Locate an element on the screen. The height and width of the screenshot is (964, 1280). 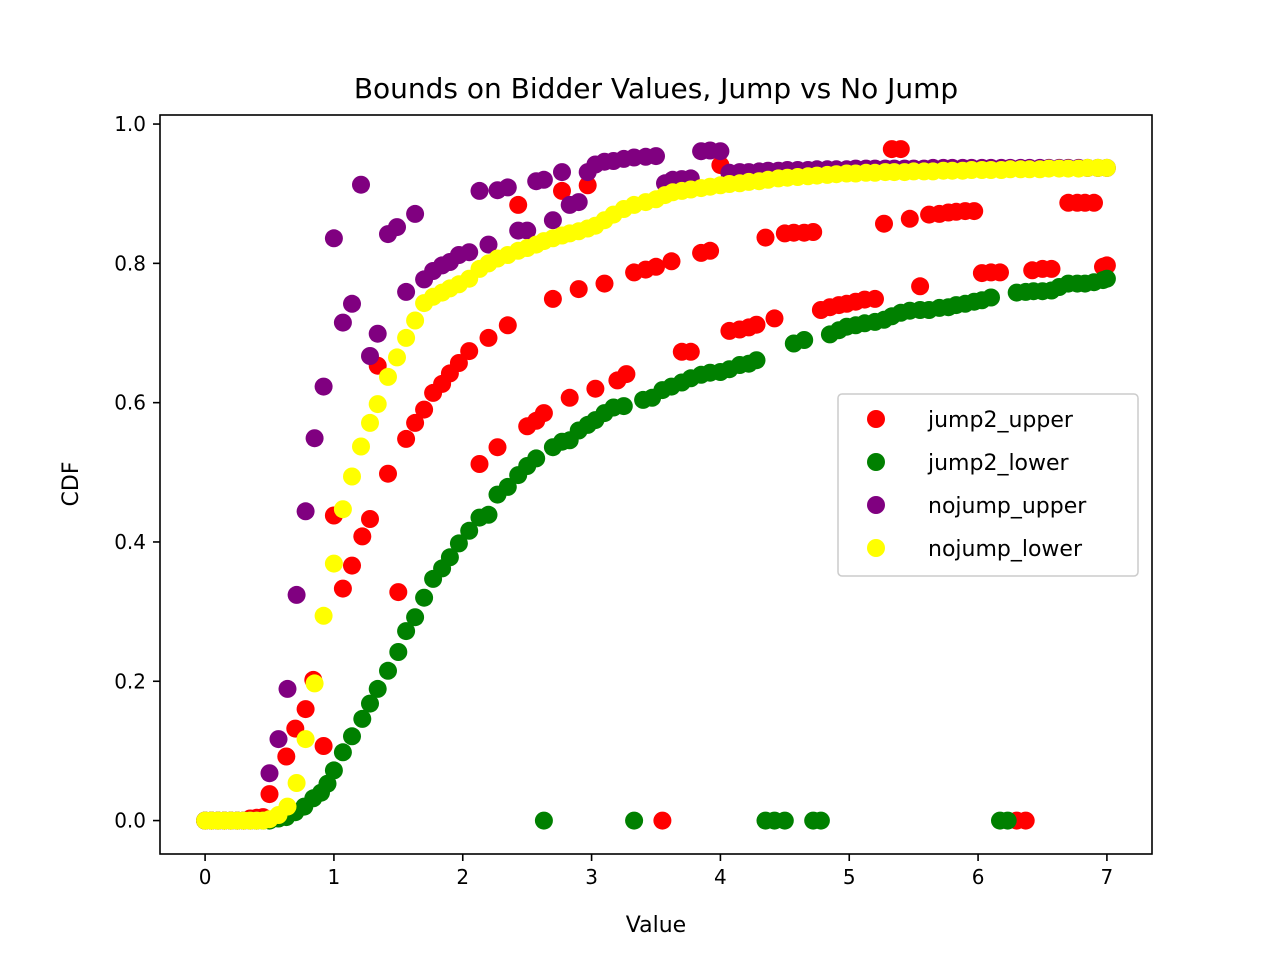
x-axis-label: Value is located at coordinates (656, 925).